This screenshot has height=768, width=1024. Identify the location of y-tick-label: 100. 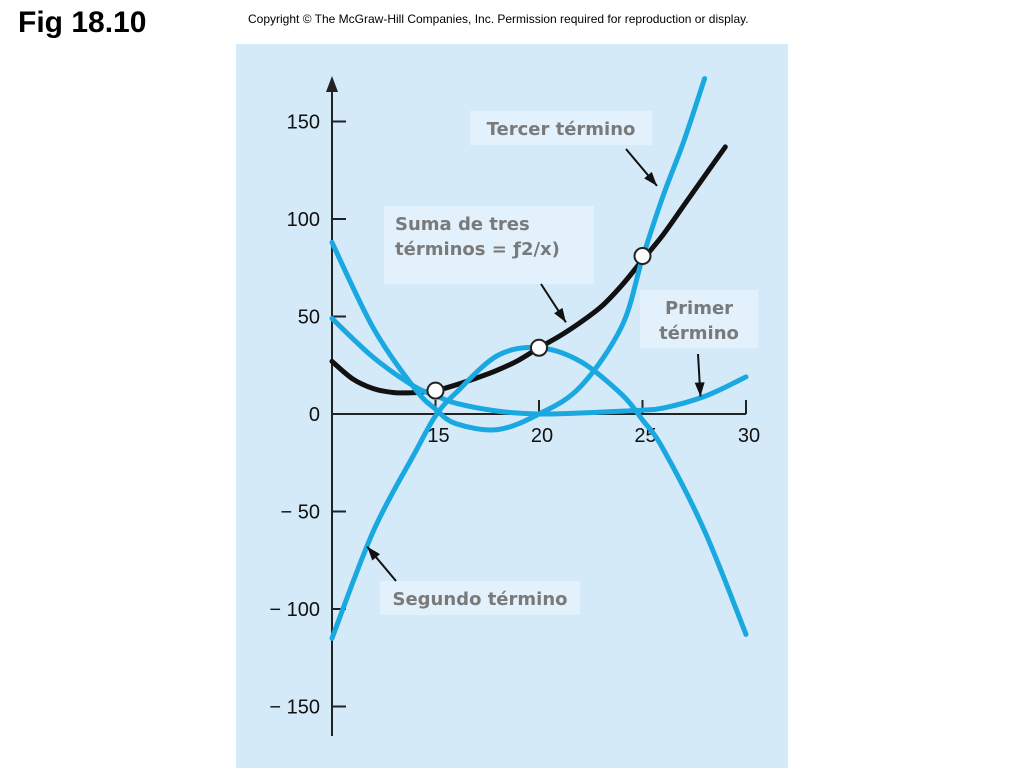
(303, 220).